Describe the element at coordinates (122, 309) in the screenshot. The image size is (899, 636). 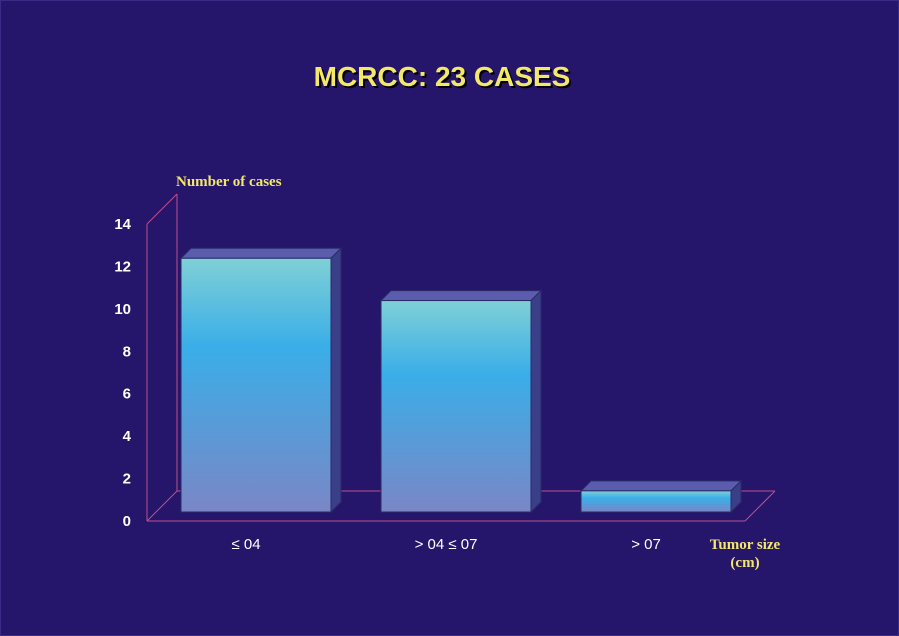
I see `y-tick-label-5: 10` at that location.